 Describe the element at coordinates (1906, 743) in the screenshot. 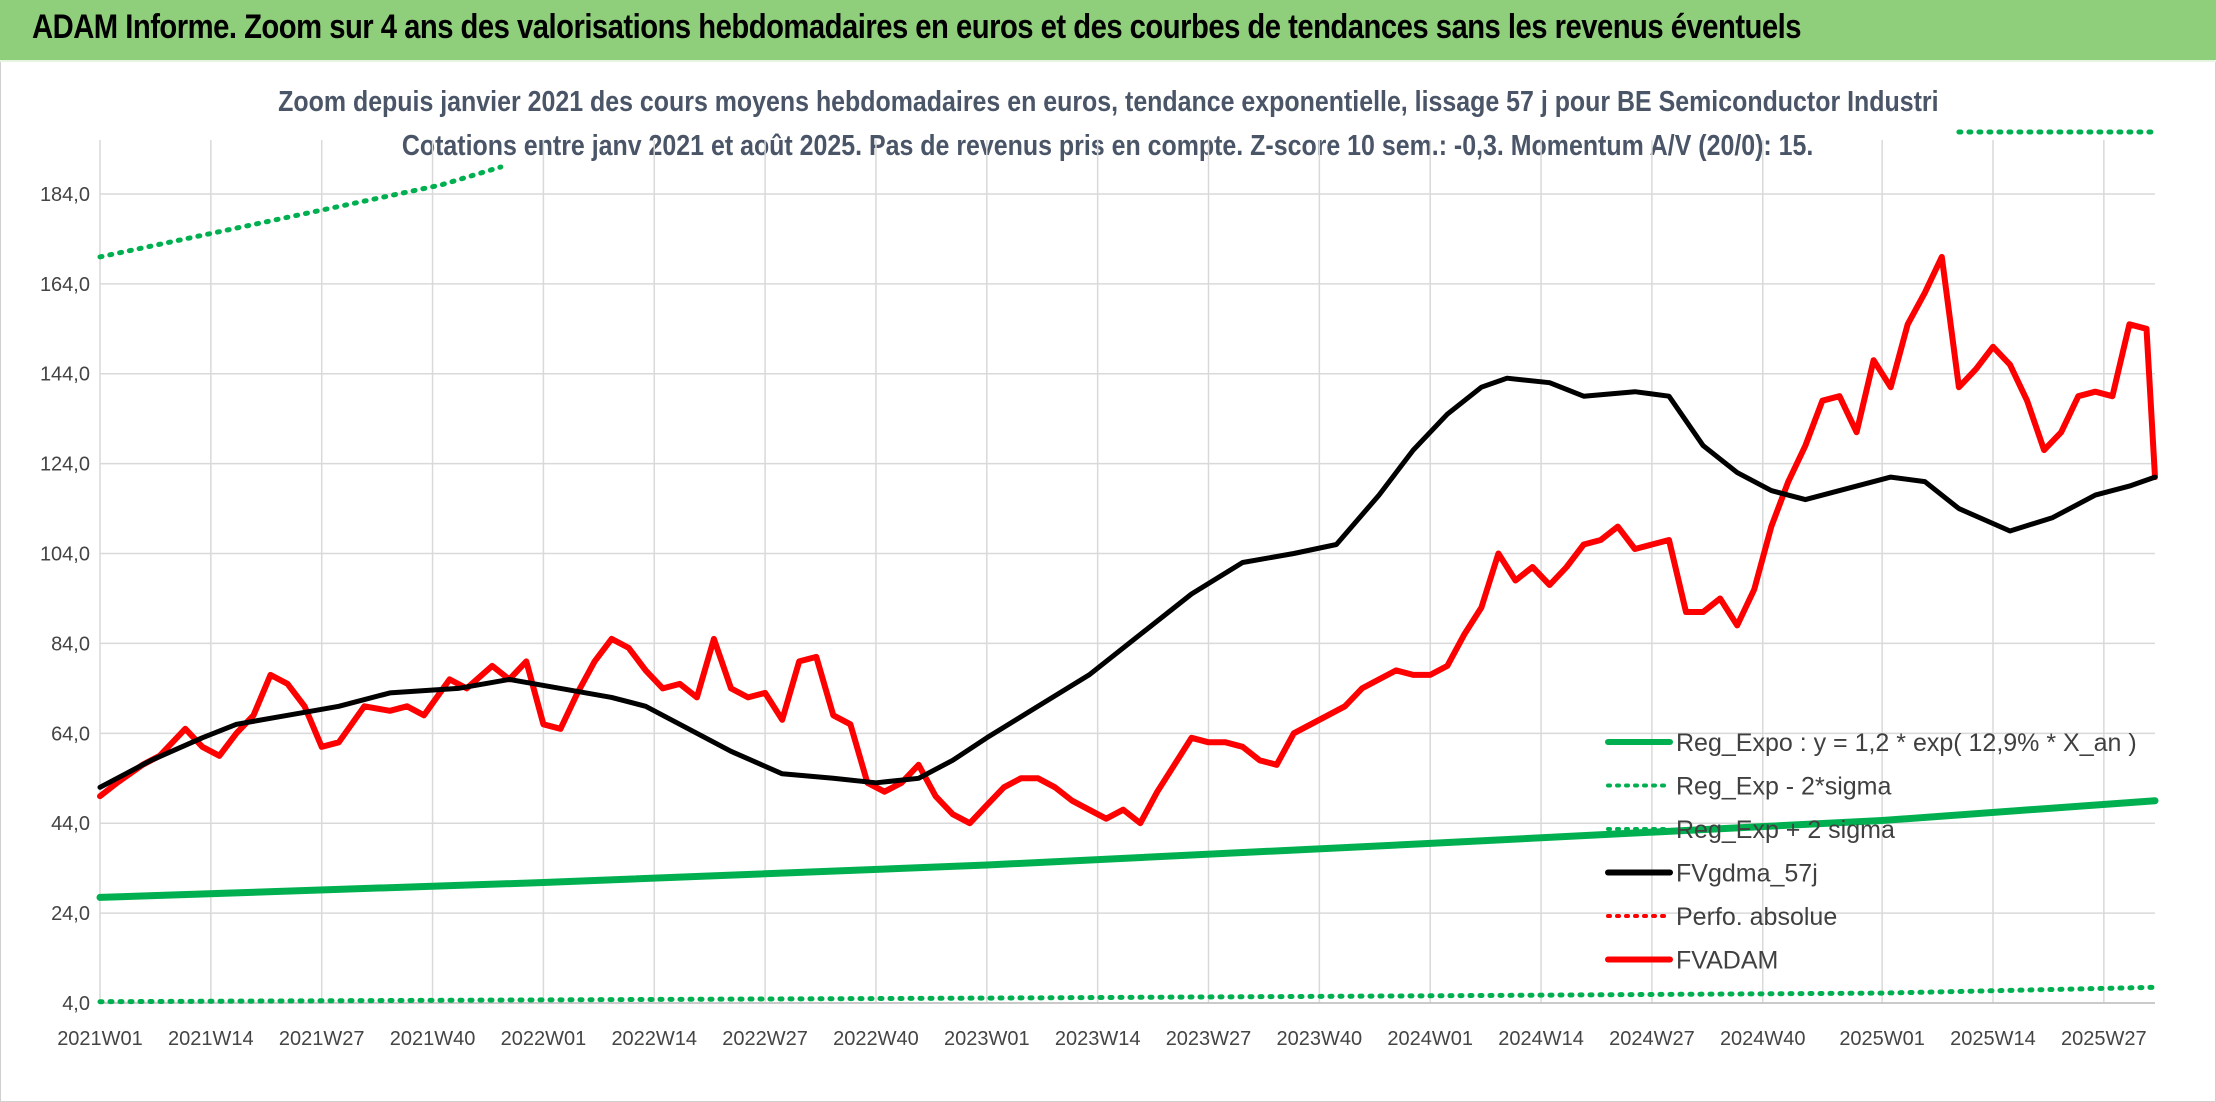

I see `legend-item-label: Reg_Expo : y = 1,2 * exp( 12,9% * X_an )` at that location.